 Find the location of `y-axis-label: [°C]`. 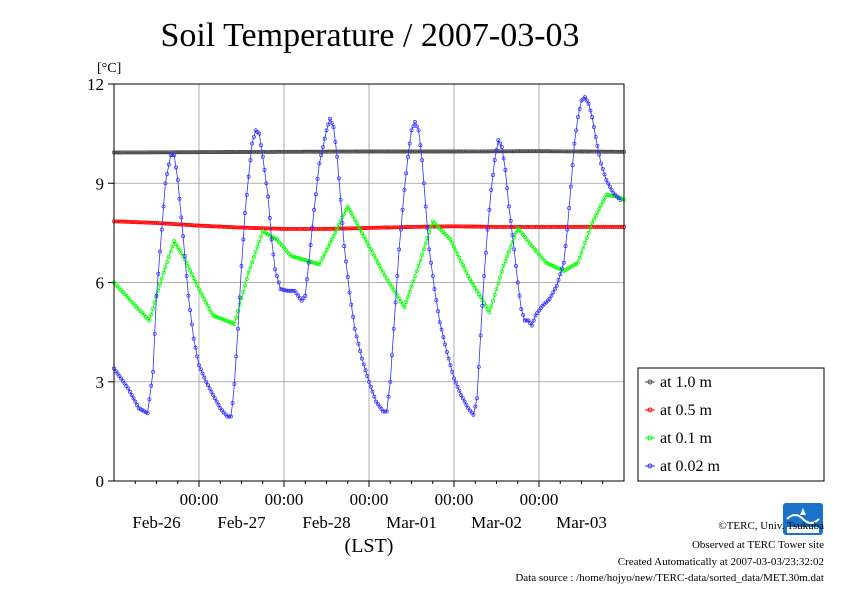

y-axis-label: [°C] is located at coordinates (109, 68).